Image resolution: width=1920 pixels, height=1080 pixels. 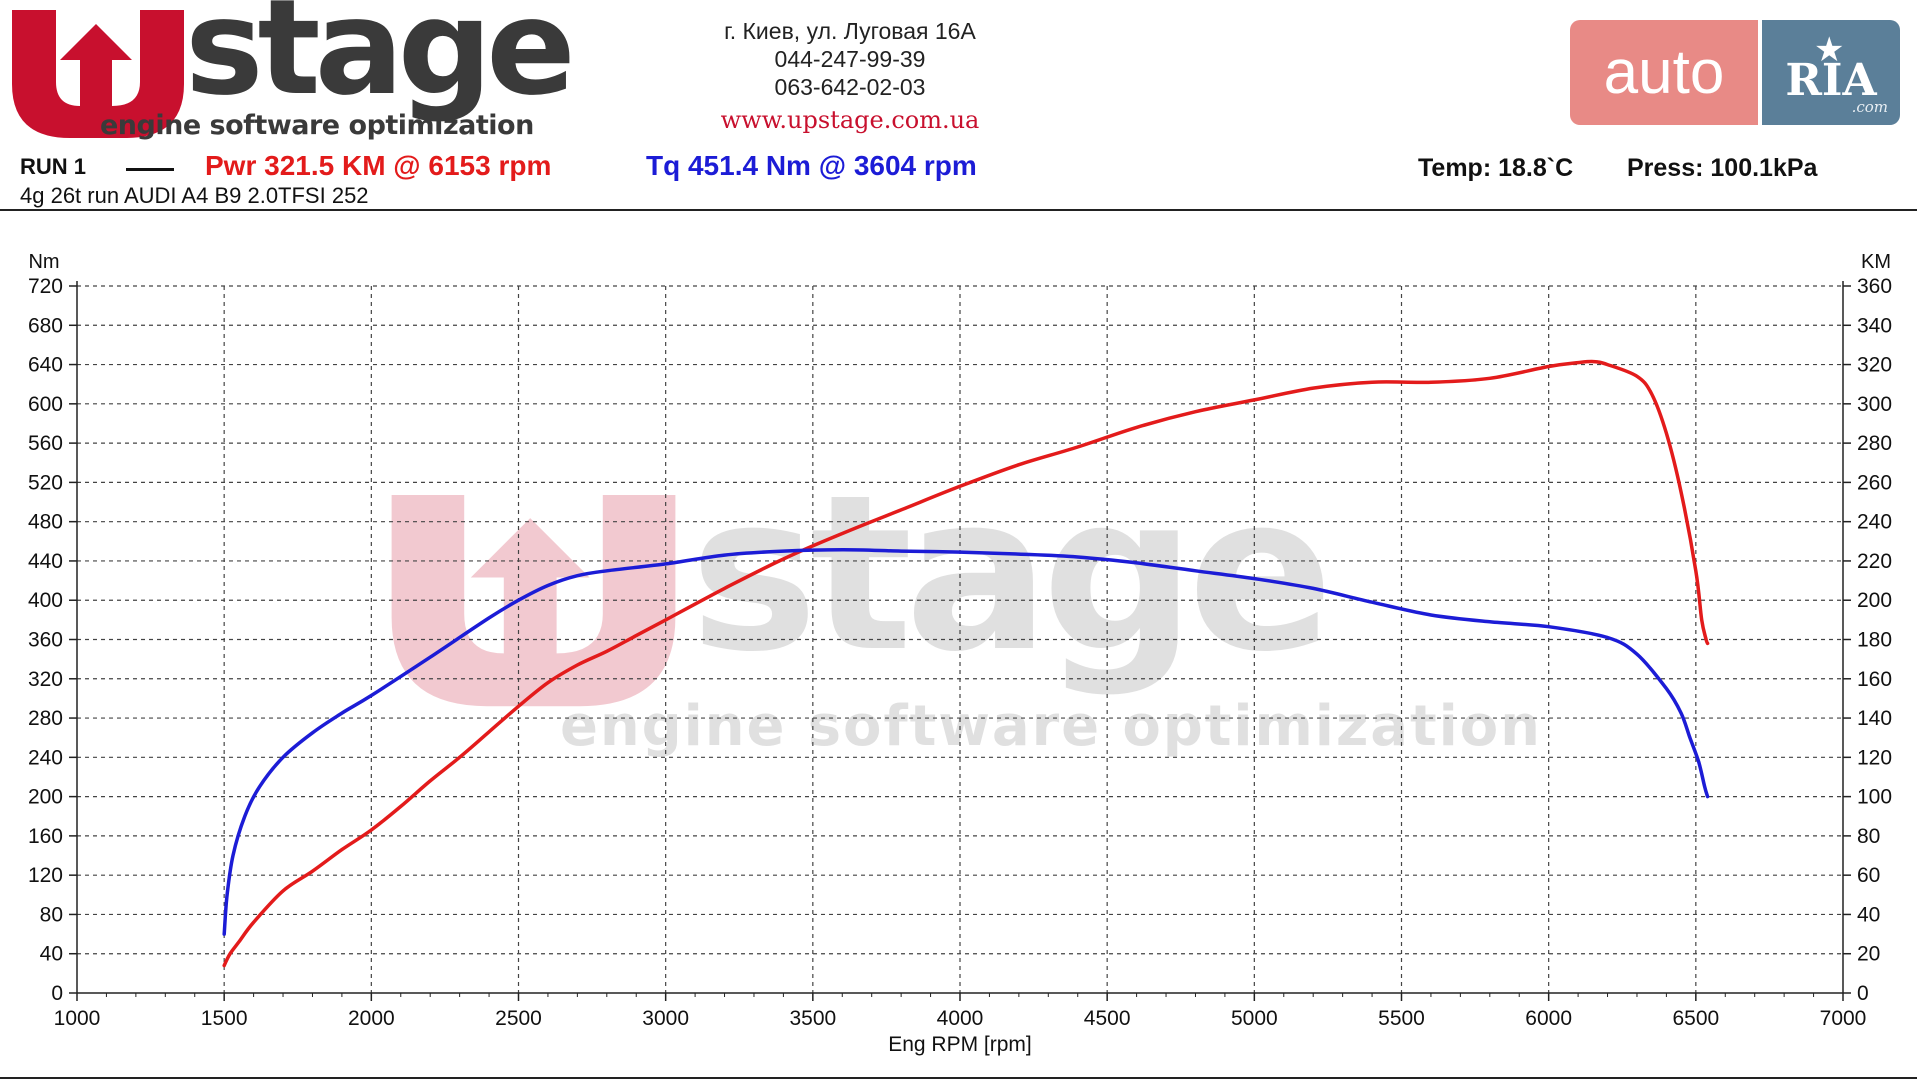 I want to click on y-left-tick-label: 280, so click(x=45, y=718).